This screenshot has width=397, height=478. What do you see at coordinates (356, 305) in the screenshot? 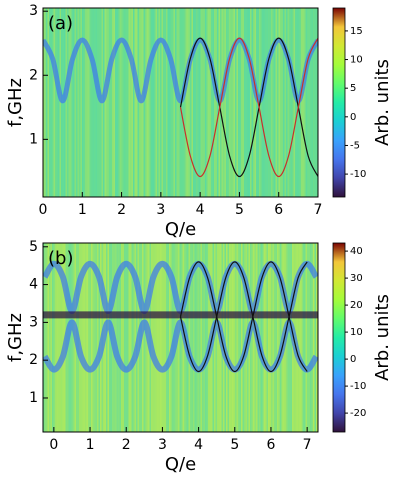
I see `colorbar-tick-label: 20` at bounding box center [356, 305].